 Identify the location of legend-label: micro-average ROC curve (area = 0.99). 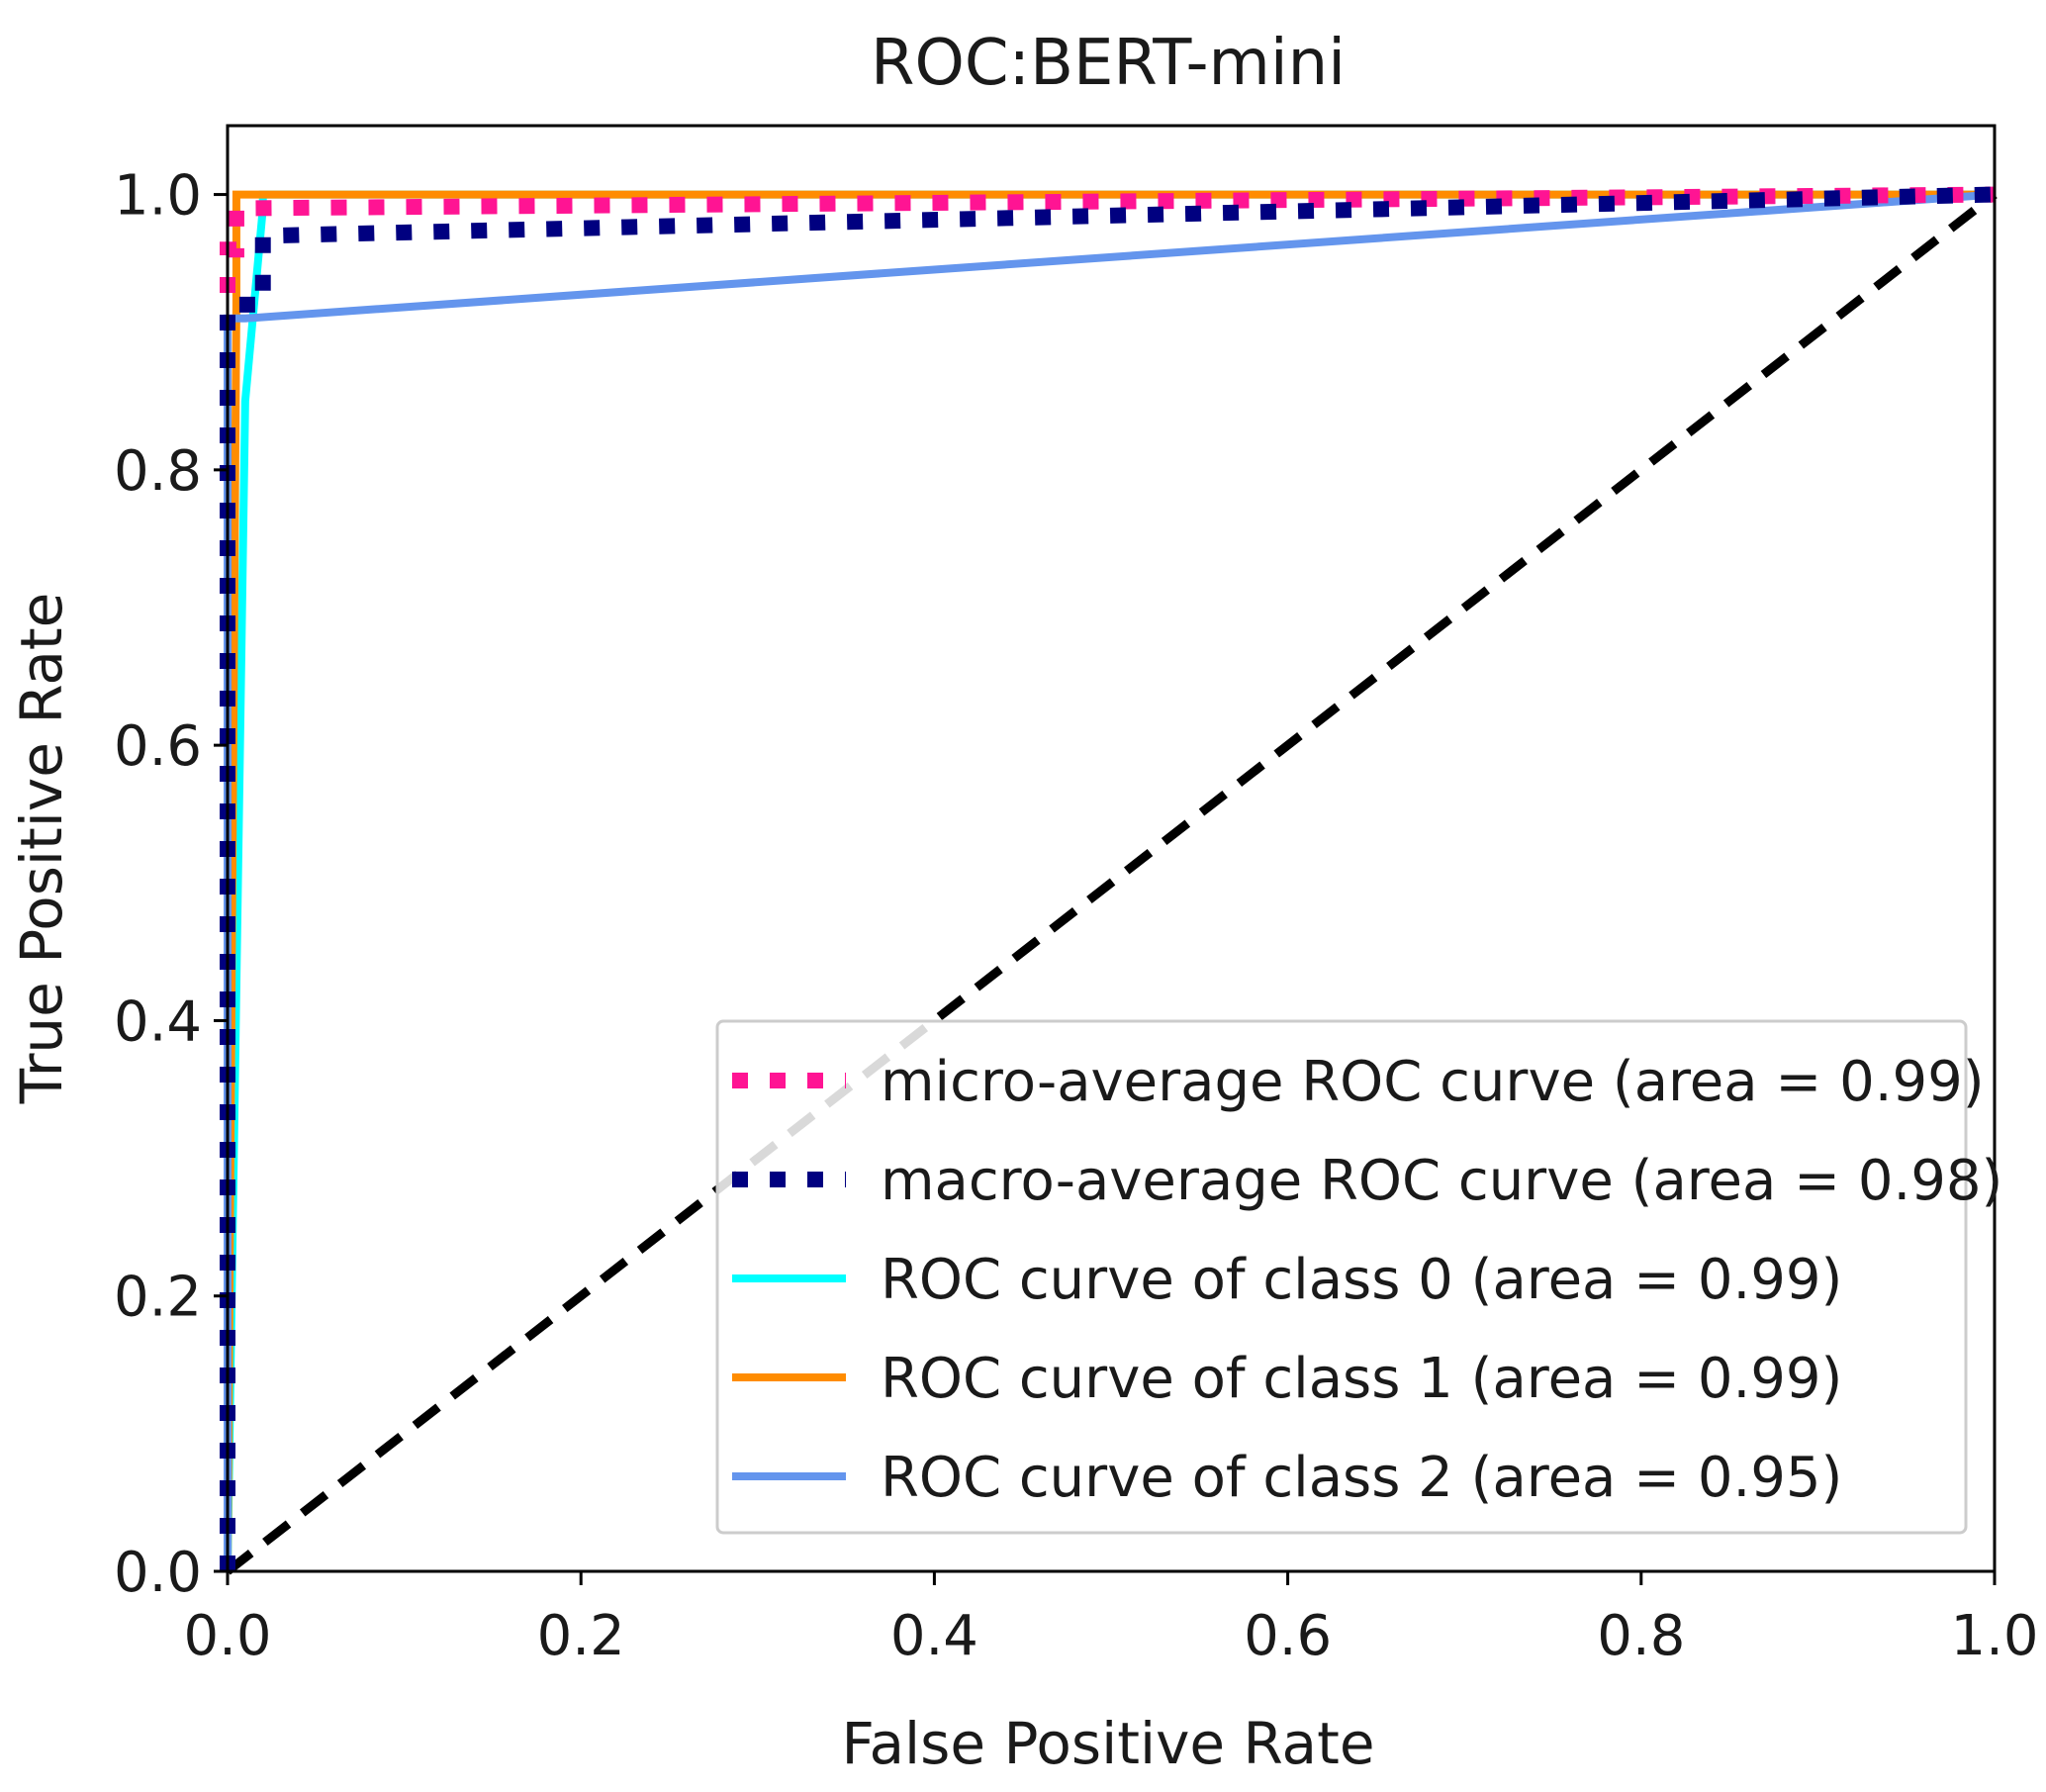
(1433, 1082).